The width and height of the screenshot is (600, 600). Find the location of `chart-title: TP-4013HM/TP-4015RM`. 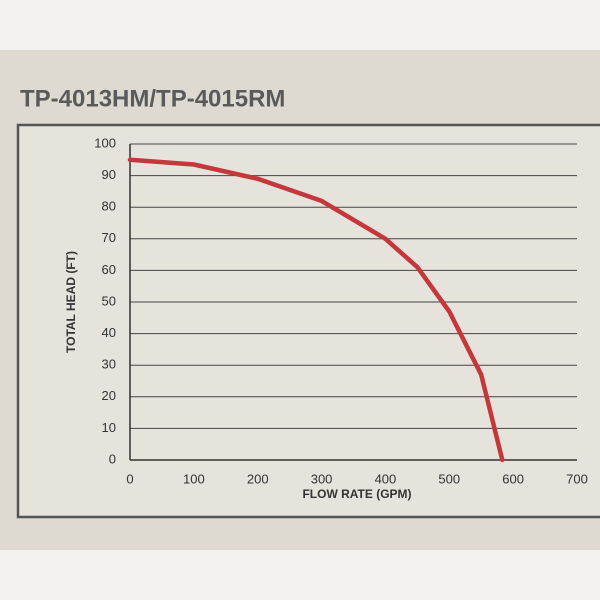

chart-title: TP-4013HM/TP-4015RM is located at coordinates (152, 98).